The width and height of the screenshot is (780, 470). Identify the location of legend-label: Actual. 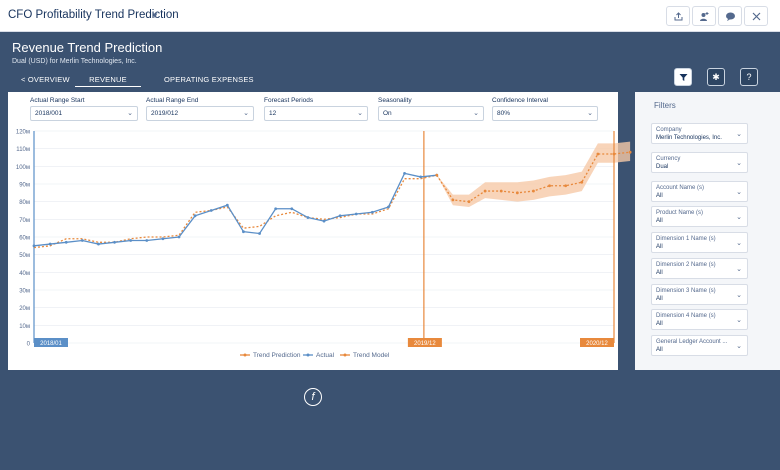
(325, 355).